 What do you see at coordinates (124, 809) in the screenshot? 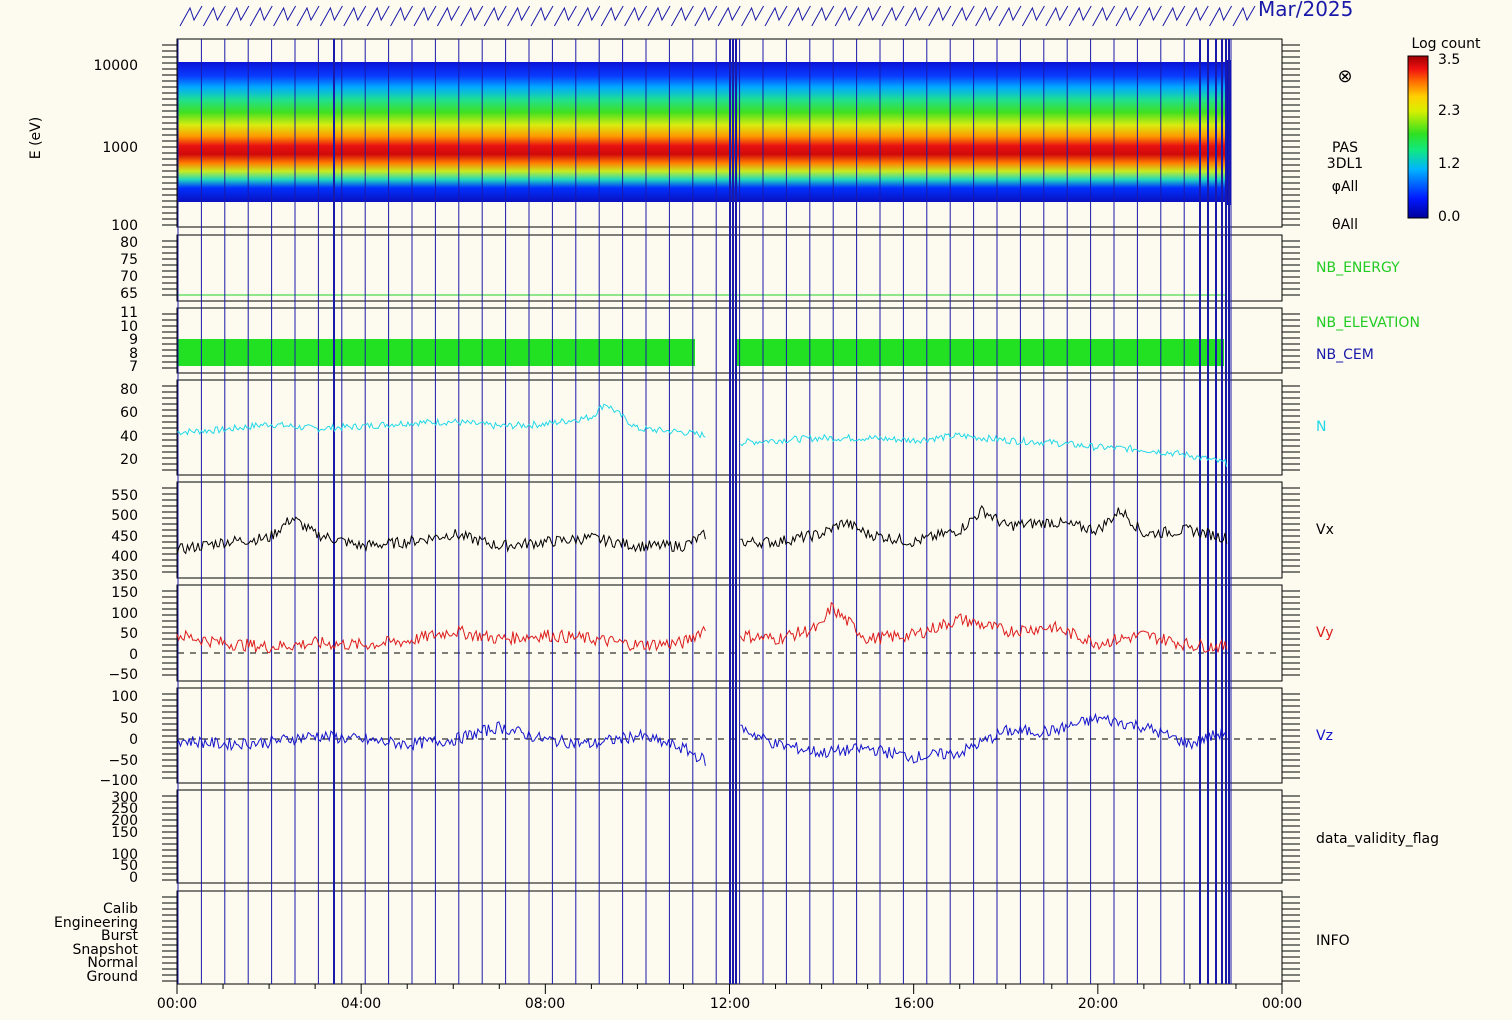
I see `val-ytick-2: 250` at bounding box center [124, 809].